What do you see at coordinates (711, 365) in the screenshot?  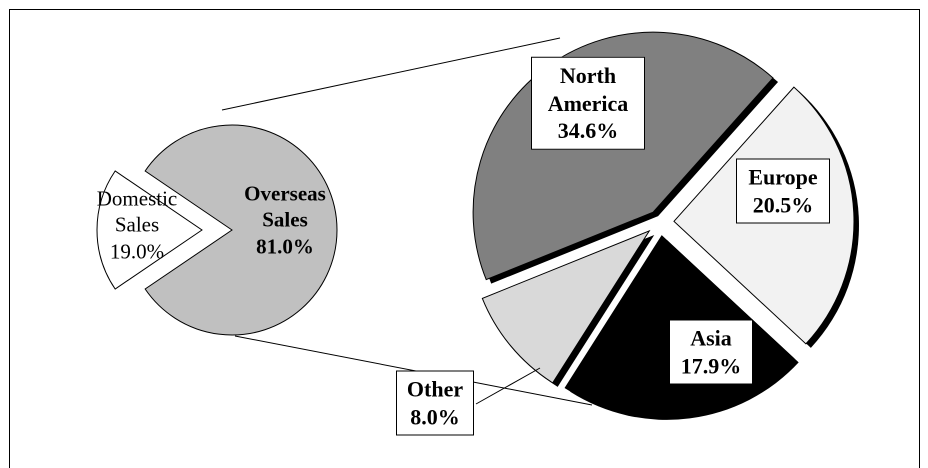 I see `value-label: 17.9%` at bounding box center [711, 365].